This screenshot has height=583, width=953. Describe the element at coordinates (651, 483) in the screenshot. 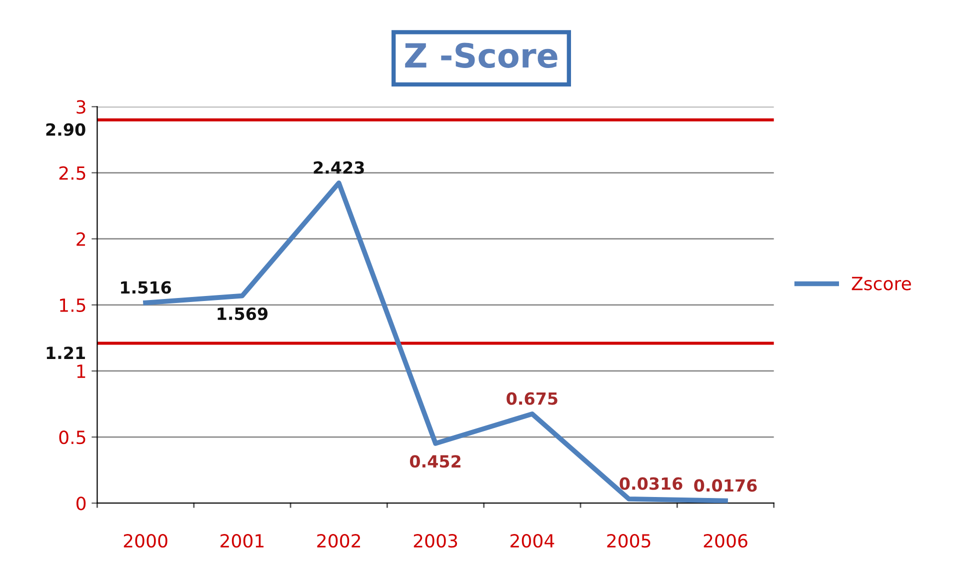

I see `data-label: 0.0316` at that location.